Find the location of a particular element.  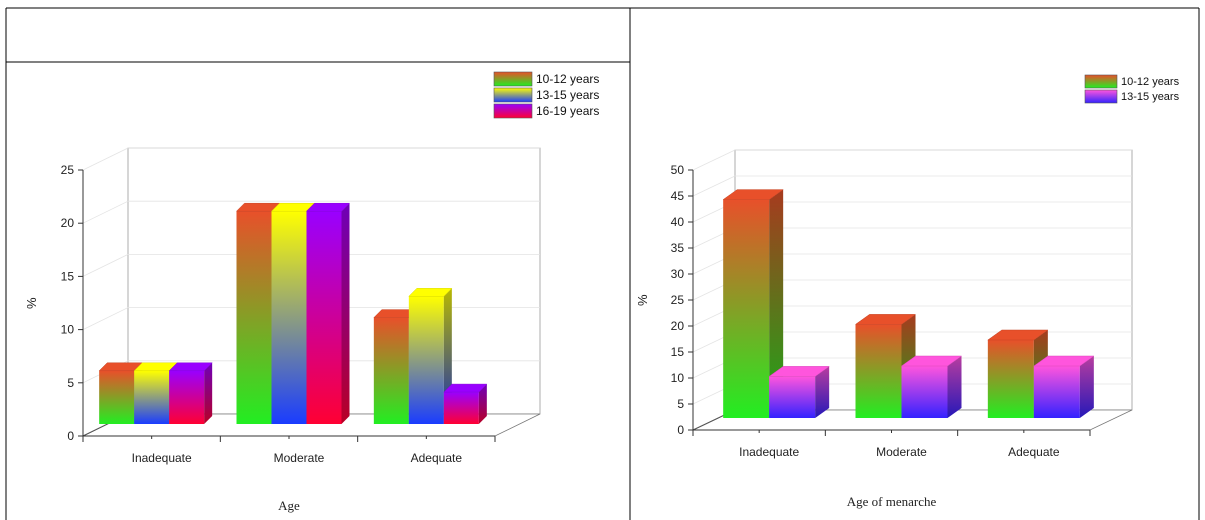

legend-menarche: 10-12 years 13-15 years is located at coordinates (1132, 89).